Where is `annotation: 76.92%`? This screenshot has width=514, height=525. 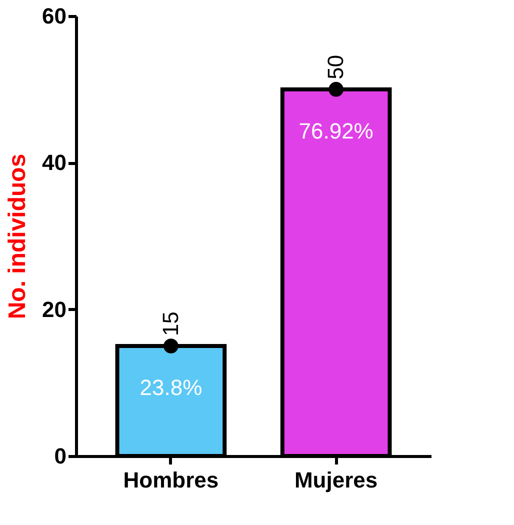 annotation: 76.92% is located at coordinates (336, 131).